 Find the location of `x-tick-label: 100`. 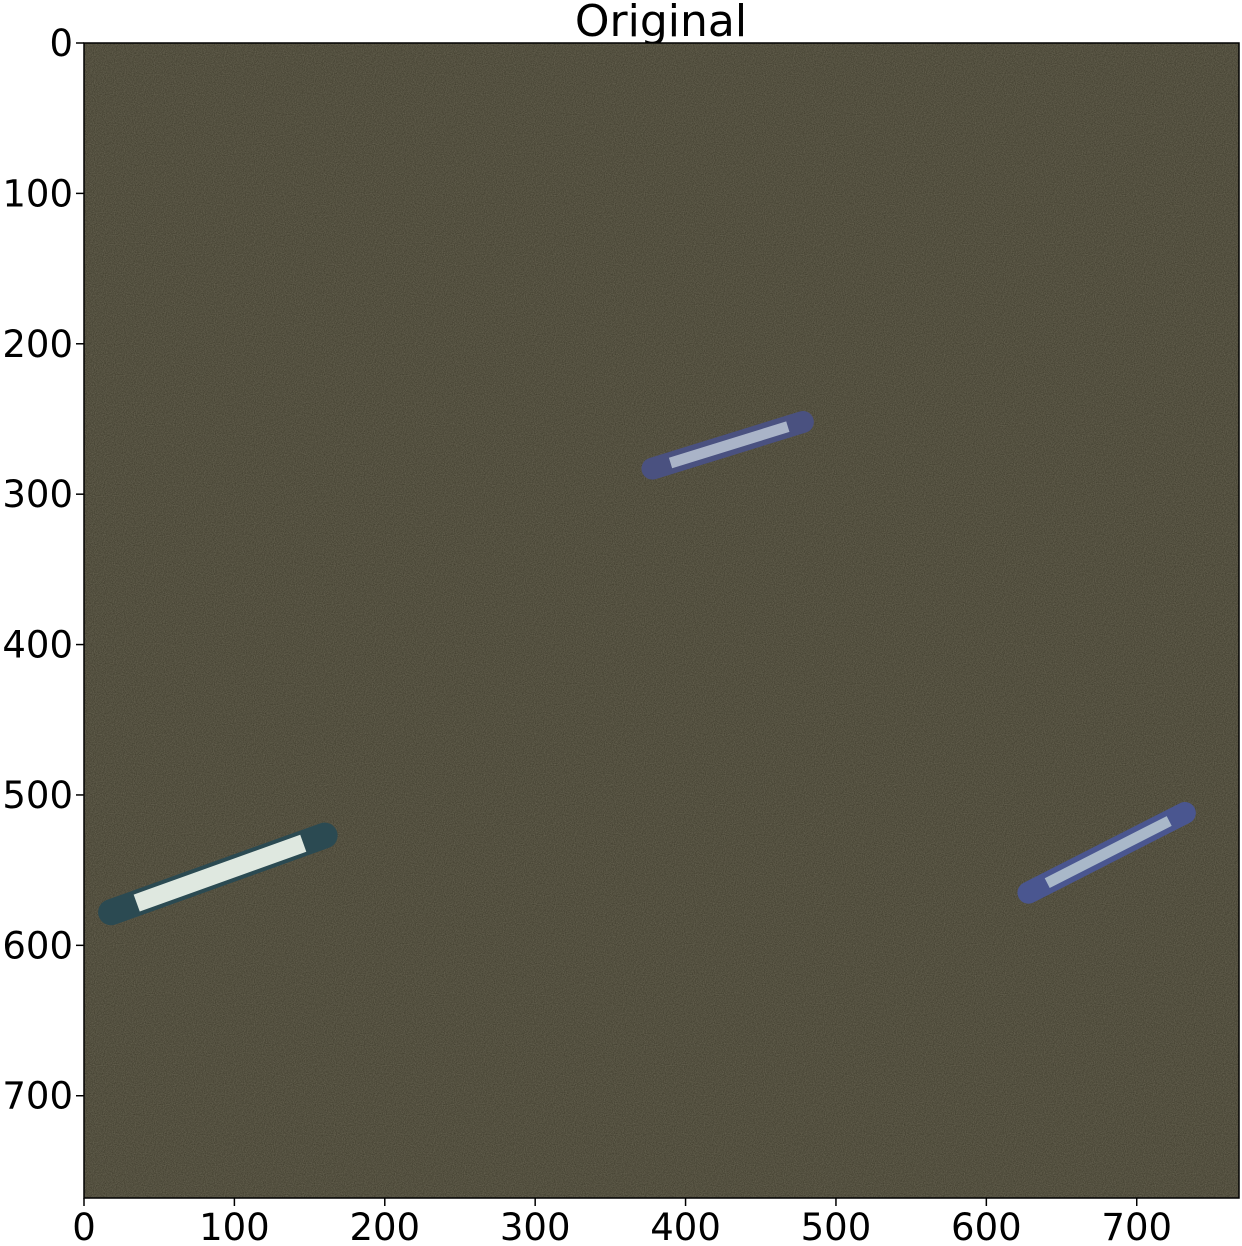

x-tick-label: 100 is located at coordinates (234, 1226).